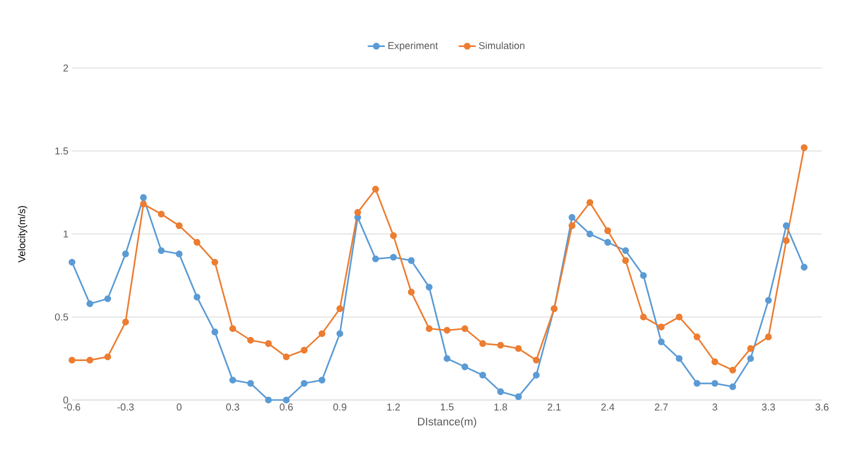 This screenshot has height=458, width=848. I want to click on x-tick-label: 1.2, so click(393, 407).